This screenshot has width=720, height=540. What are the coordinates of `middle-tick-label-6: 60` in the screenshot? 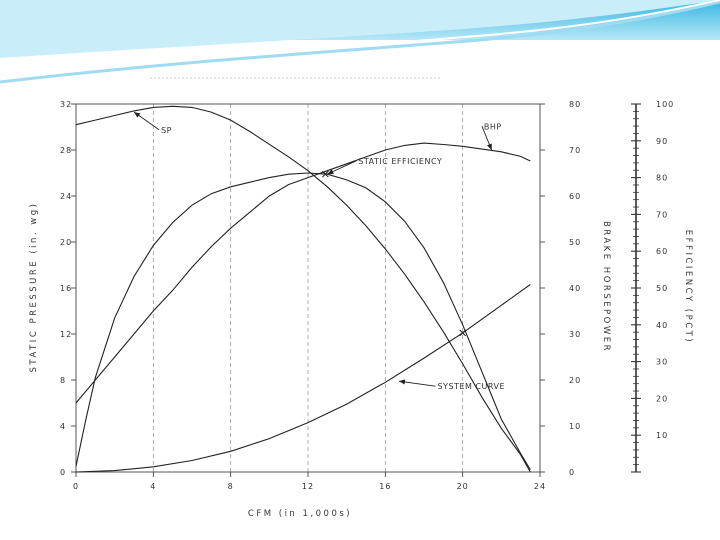 It's located at (575, 196).